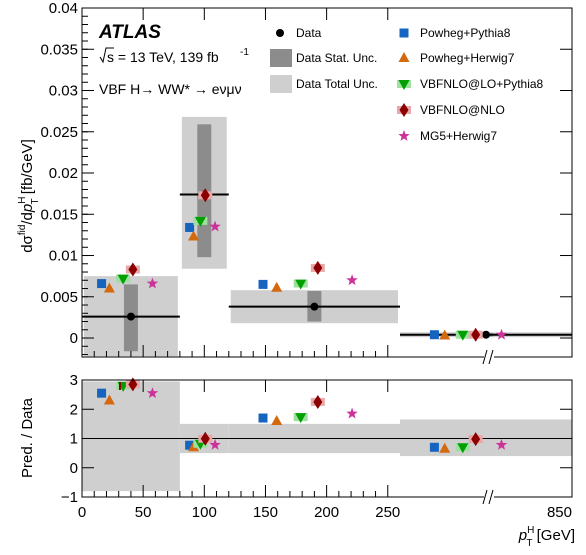 This screenshot has width=586, height=555. Describe the element at coordinates (404, 57) in the screenshot. I see `legend-powheg_herwig7-swatch` at that location.